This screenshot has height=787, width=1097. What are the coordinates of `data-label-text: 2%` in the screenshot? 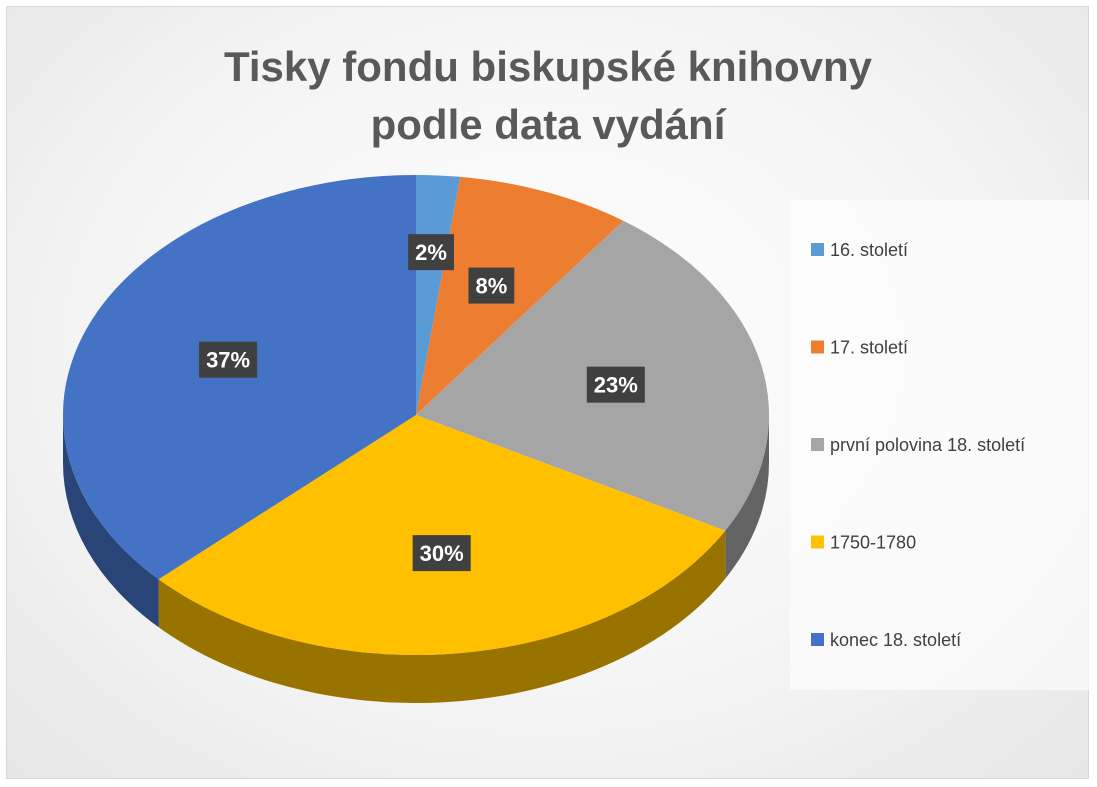 It's located at (431, 252).